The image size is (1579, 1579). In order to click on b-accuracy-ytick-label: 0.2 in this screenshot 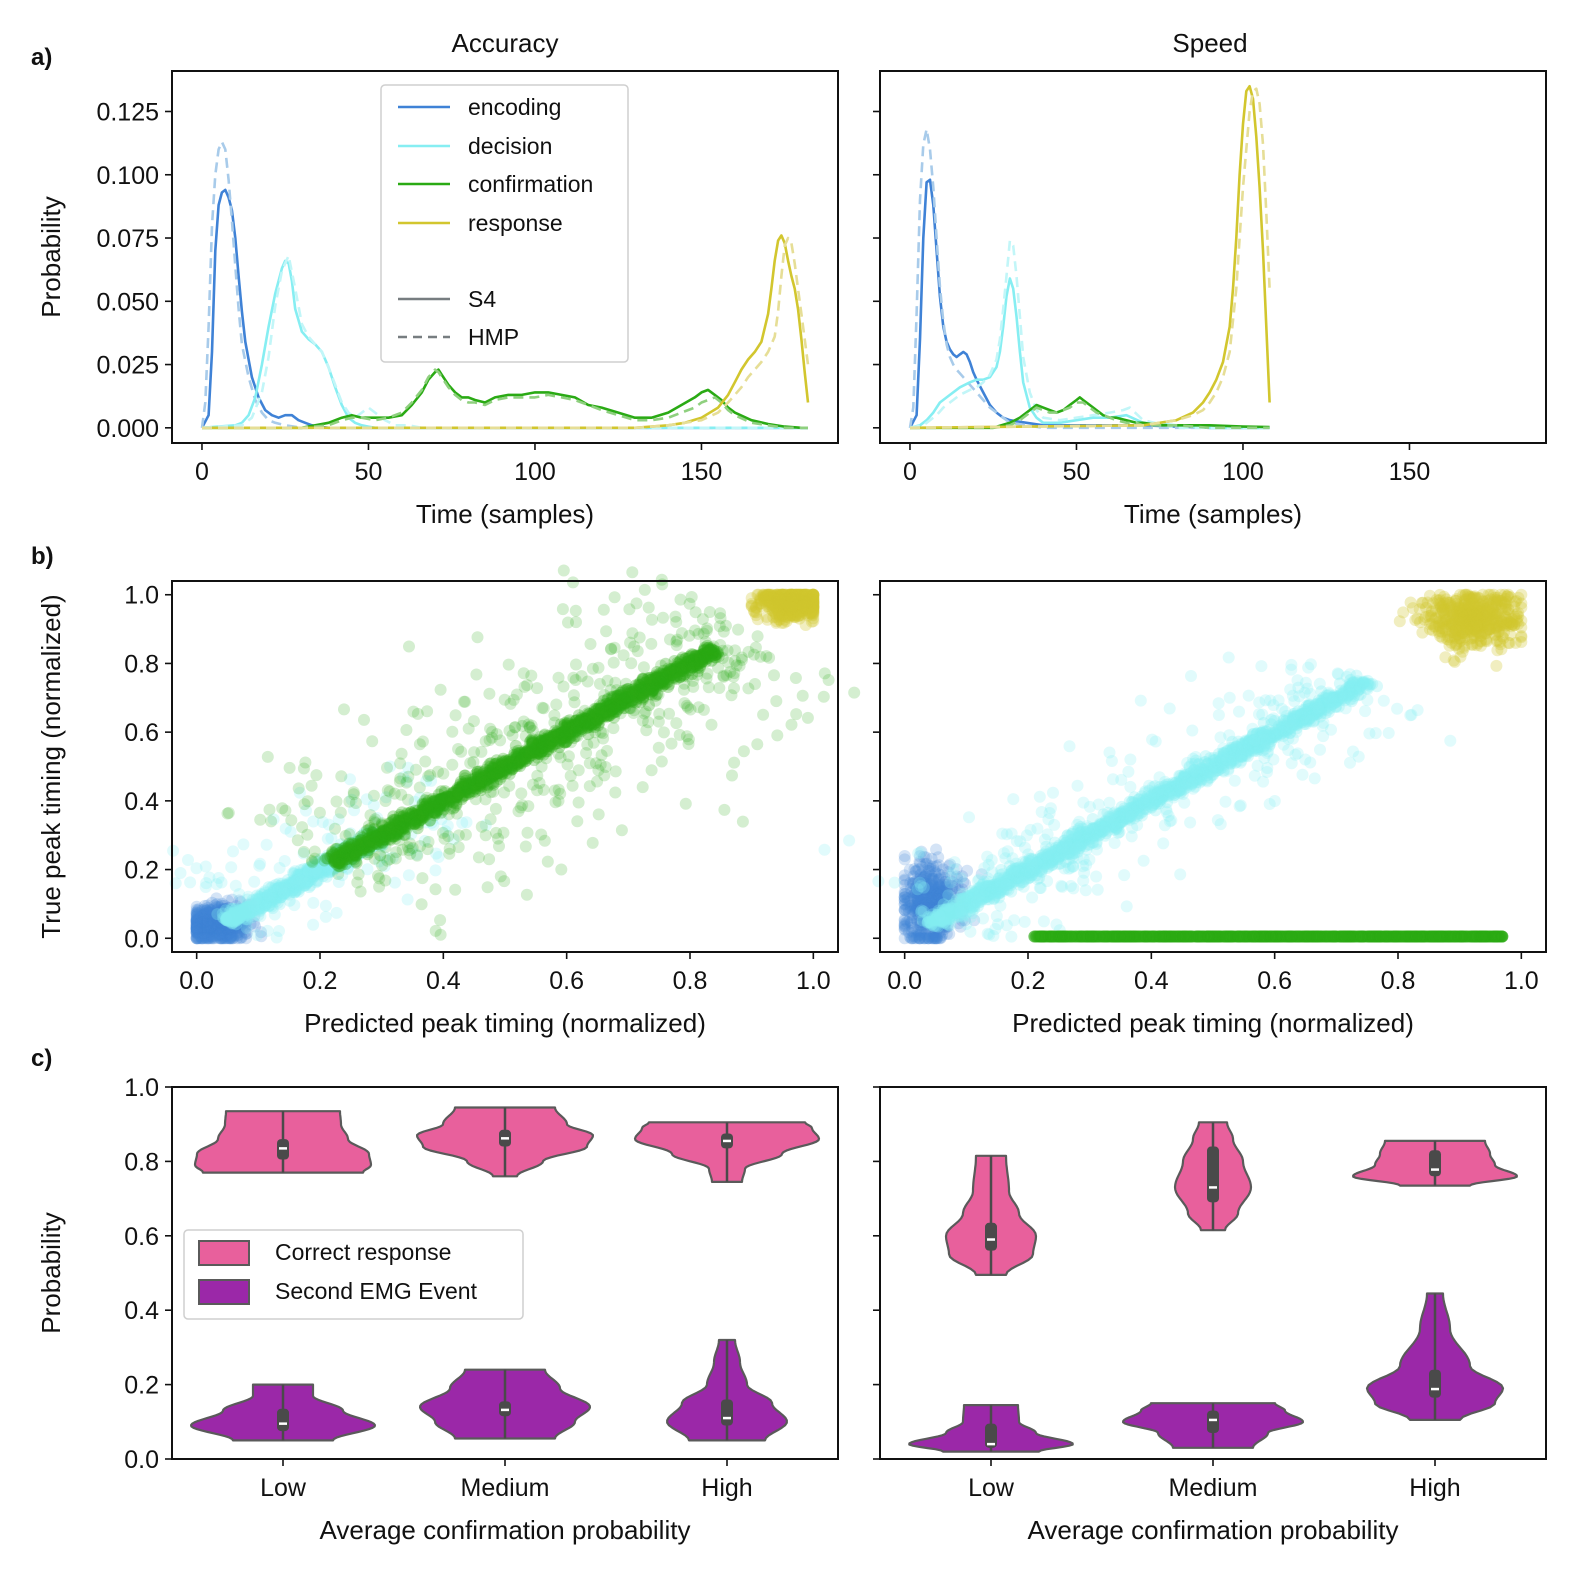, I will do `click(141, 871)`.